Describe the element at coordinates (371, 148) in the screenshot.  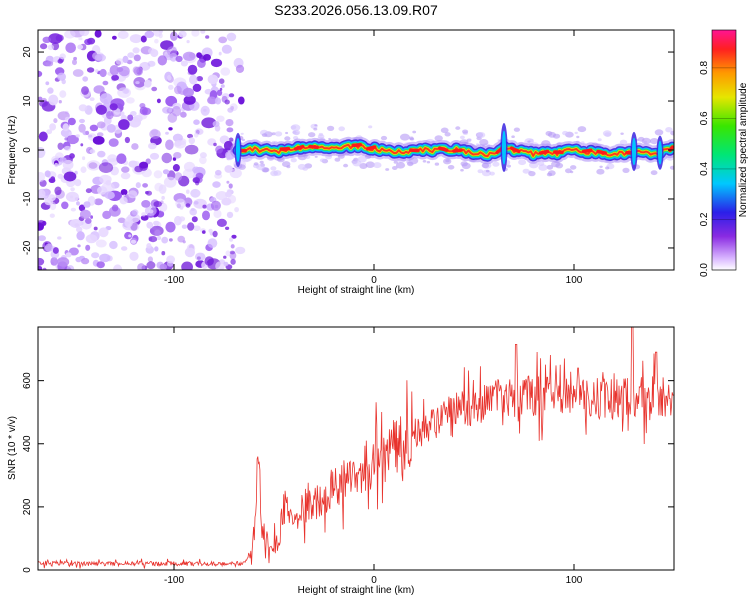
I see `ridge-peak` at that location.